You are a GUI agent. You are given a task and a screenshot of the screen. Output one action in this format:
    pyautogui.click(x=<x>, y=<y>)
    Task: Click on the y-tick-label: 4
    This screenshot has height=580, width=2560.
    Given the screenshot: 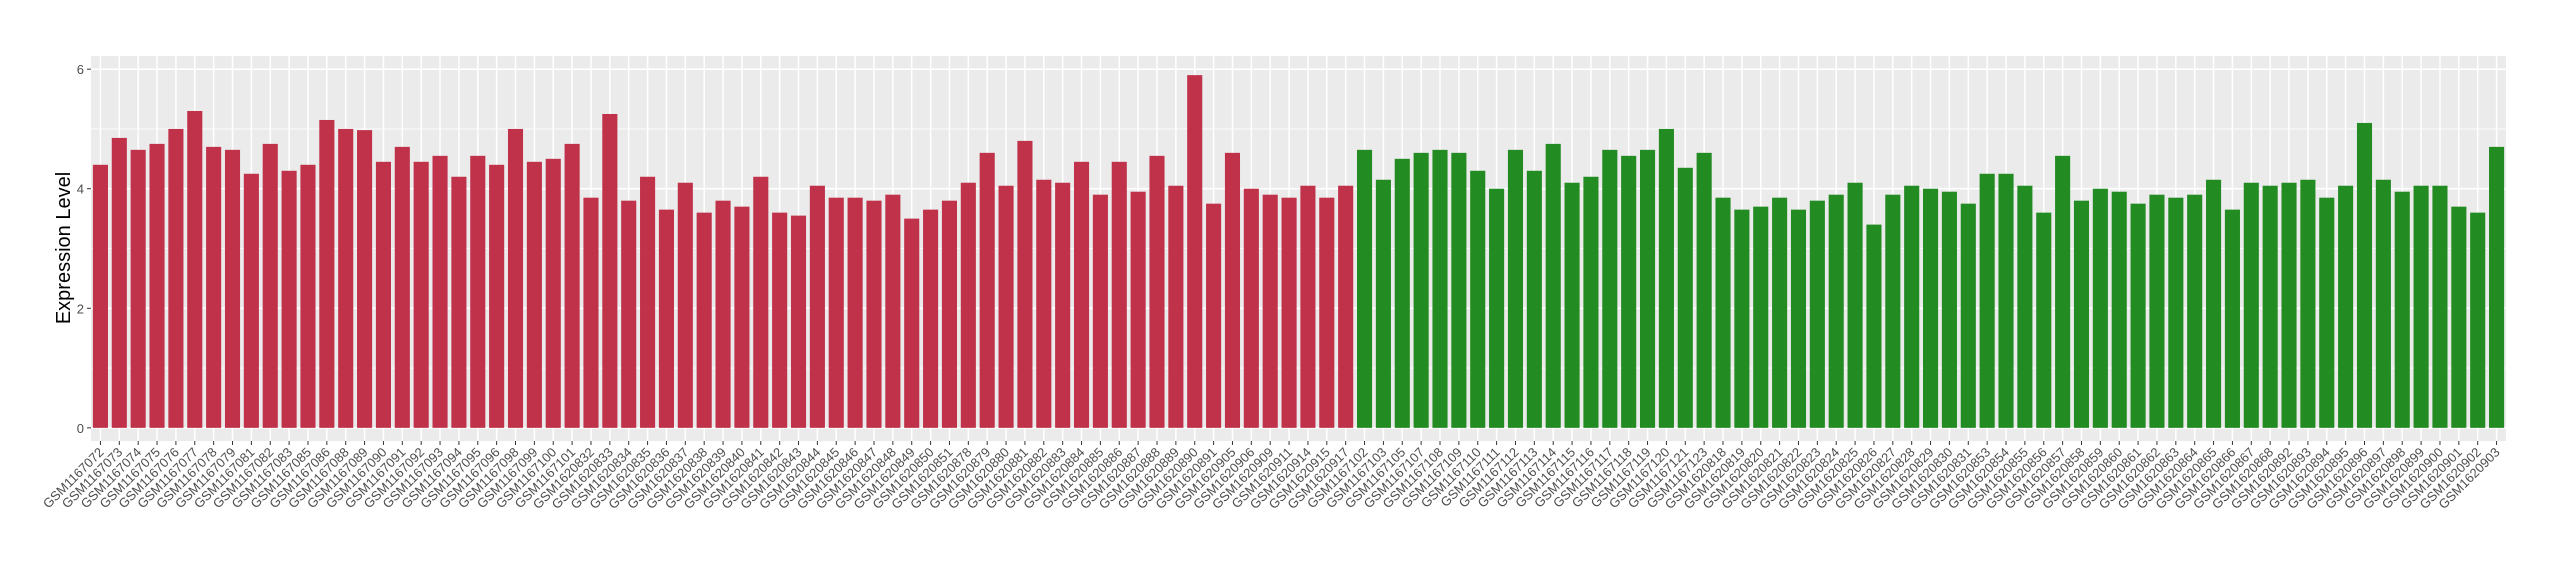 What is the action you would take?
    pyautogui.click(x=80, y=189)
    